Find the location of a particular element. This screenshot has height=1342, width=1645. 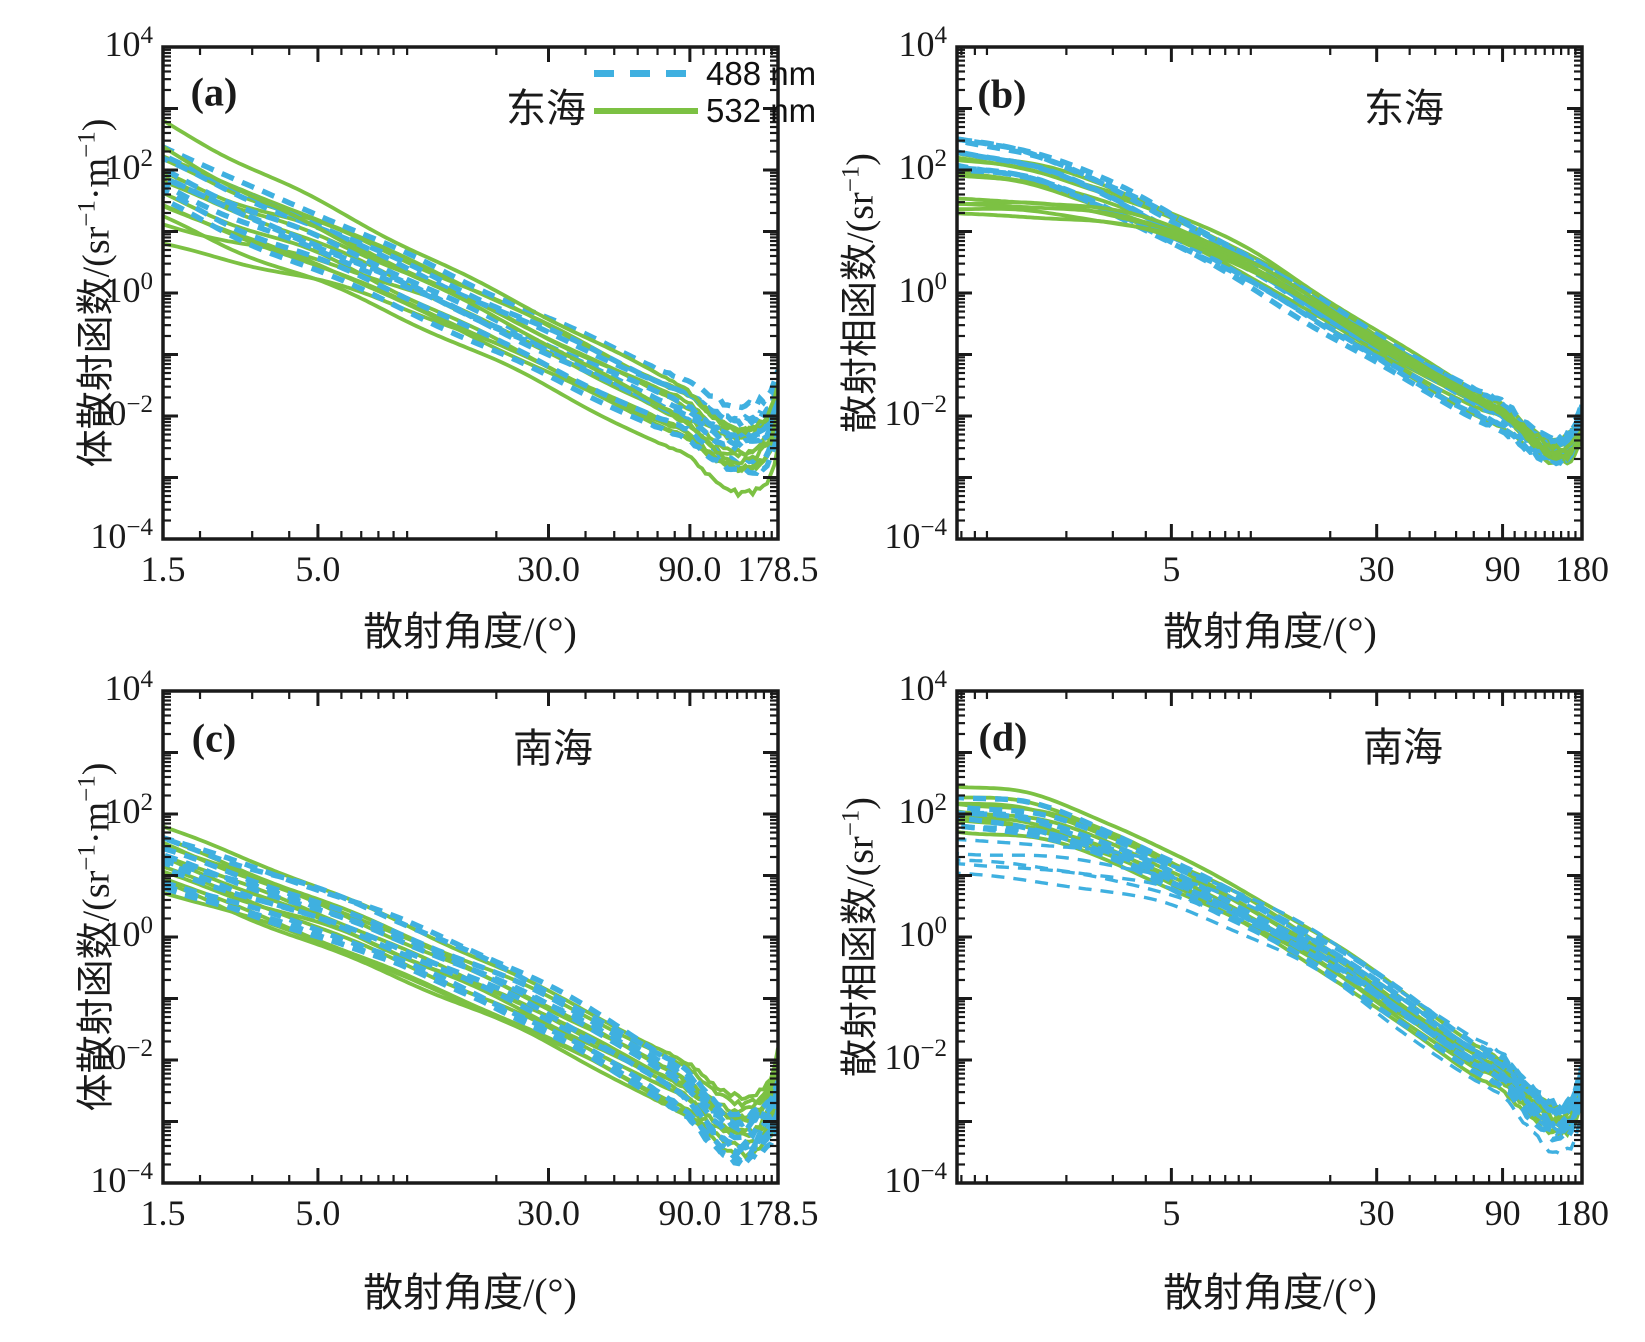

curves-c is located at coordinates (470, 996).